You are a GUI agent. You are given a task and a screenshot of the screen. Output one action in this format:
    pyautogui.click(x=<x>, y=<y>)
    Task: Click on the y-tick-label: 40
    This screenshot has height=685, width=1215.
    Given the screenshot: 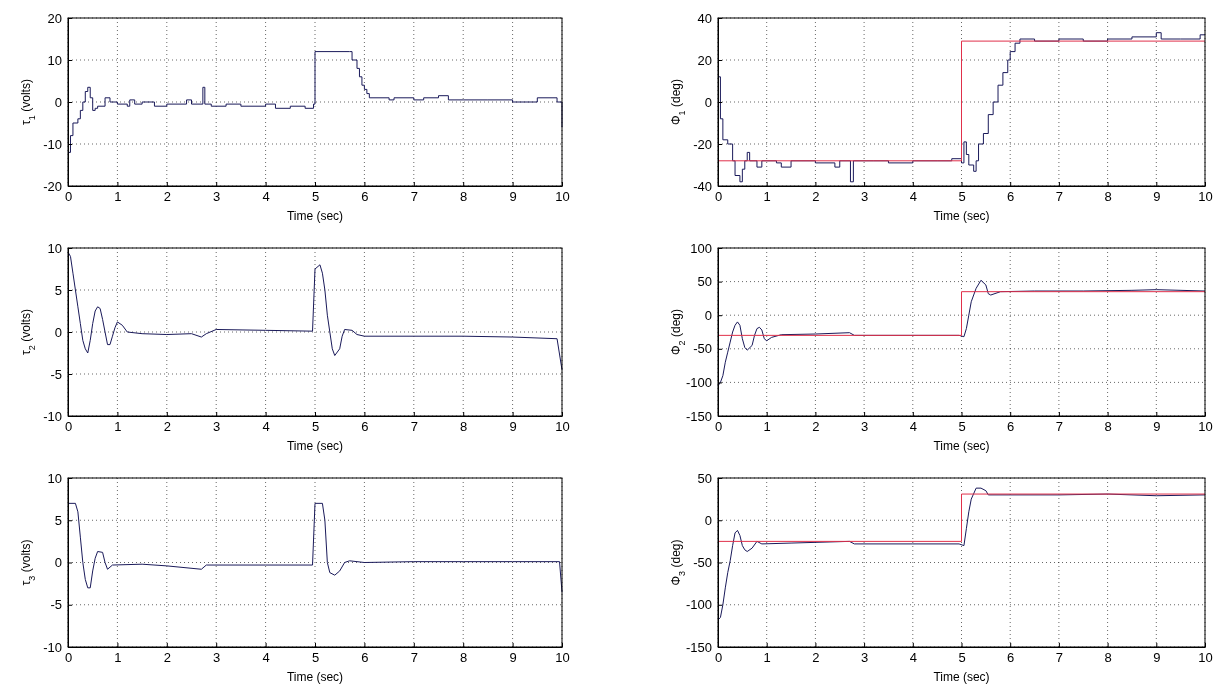 What is the action you would take?
    pyautogui.click(x=704, y=18)
    